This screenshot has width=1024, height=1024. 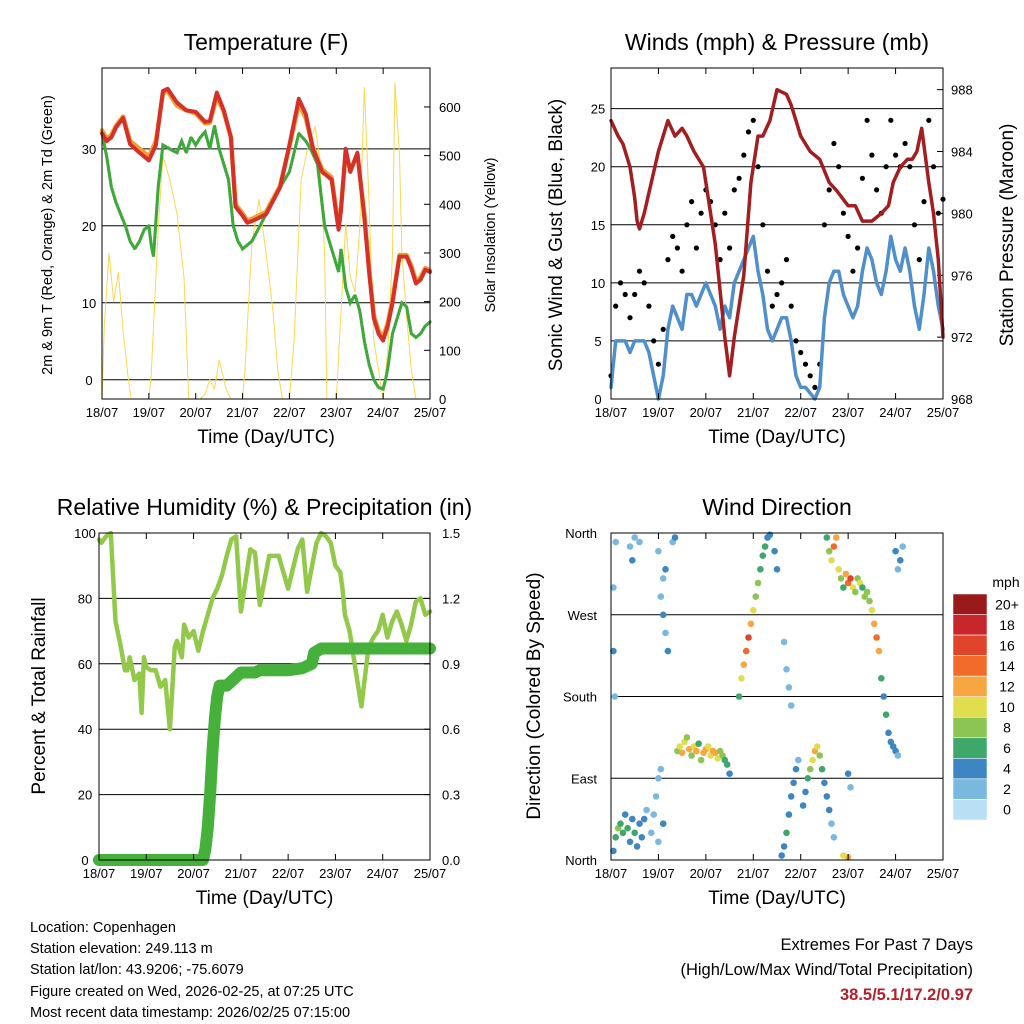 I want to click on direction-title: Wind Direction, so click(x=777, y=507).